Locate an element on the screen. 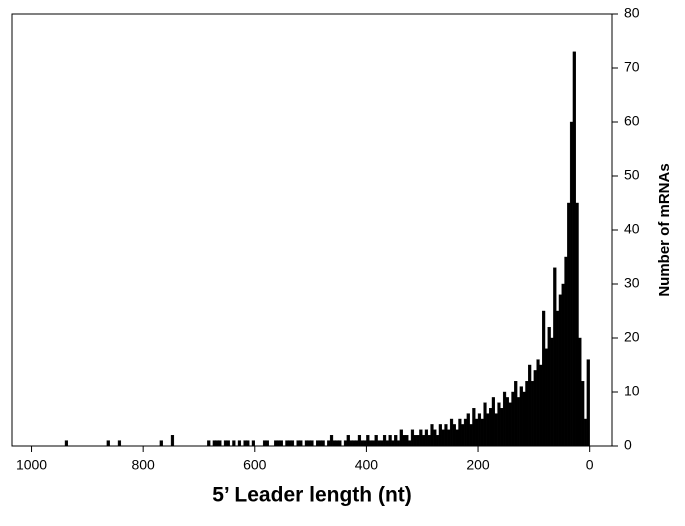 The height and width of the screenshot is (526, 685). y-tick-label: 40 is located at coordinates (632, 229).